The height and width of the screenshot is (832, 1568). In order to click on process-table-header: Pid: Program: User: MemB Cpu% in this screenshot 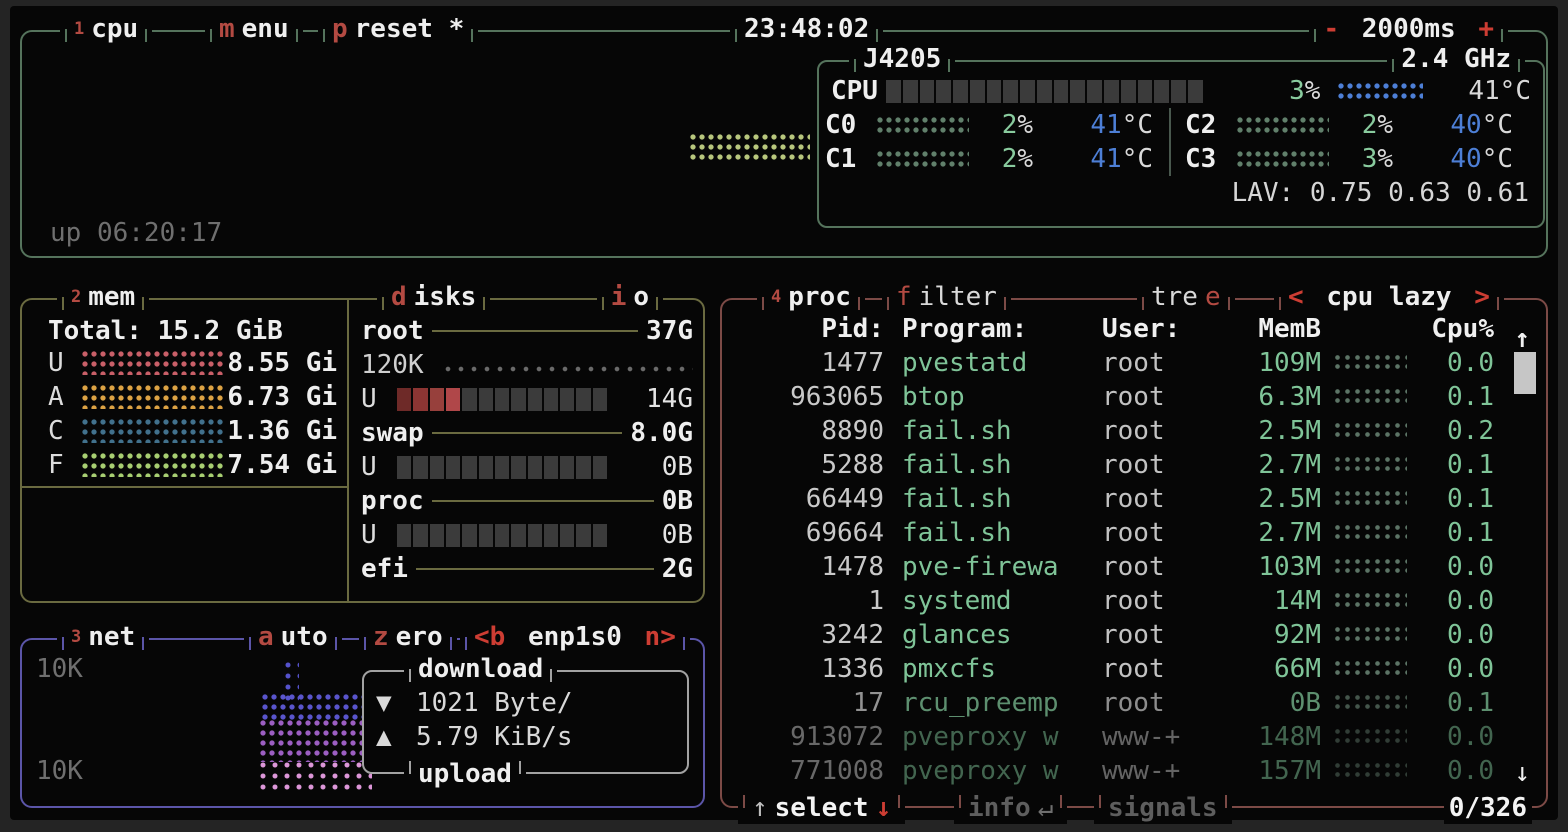, I will do `click(1134, 329)`.